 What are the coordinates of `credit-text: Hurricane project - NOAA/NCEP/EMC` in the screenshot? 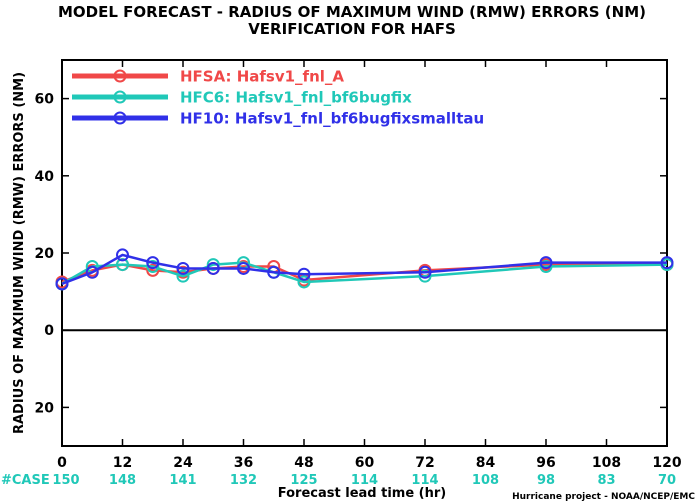 It's located at (603, 497).